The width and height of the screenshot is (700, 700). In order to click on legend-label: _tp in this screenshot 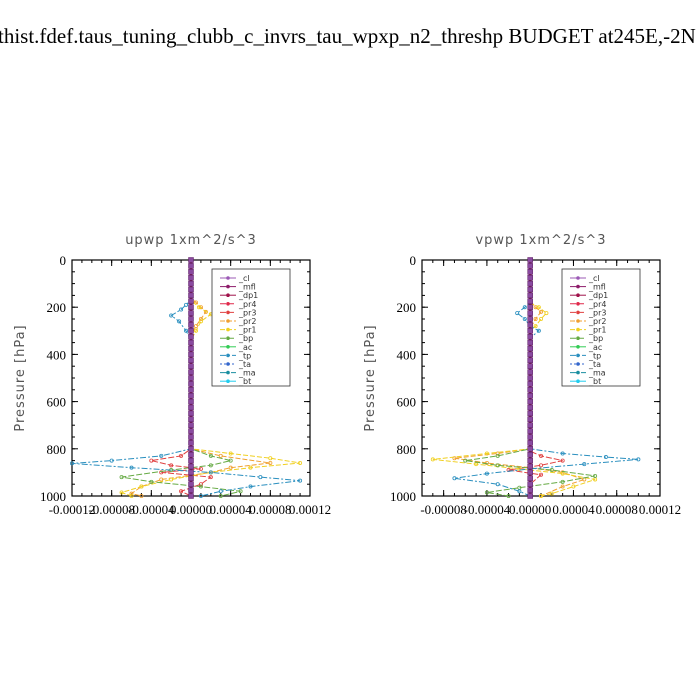, I will do `click(244, 355)`.